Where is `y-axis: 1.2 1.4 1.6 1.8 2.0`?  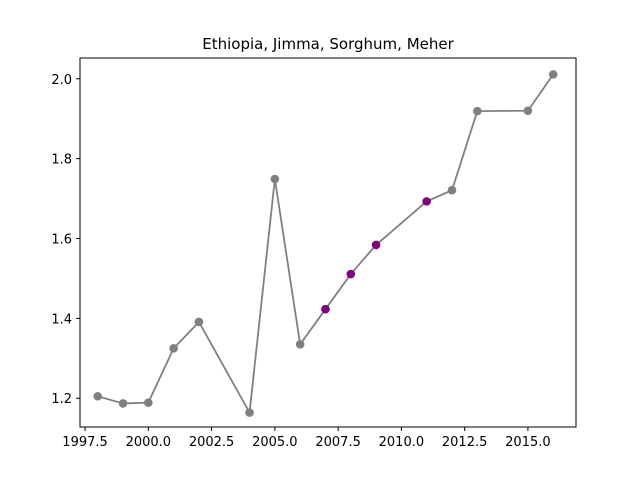
y-axis: 1.2 1.4 1.6 1.8 2.0 is located at coordinates (65, 240).